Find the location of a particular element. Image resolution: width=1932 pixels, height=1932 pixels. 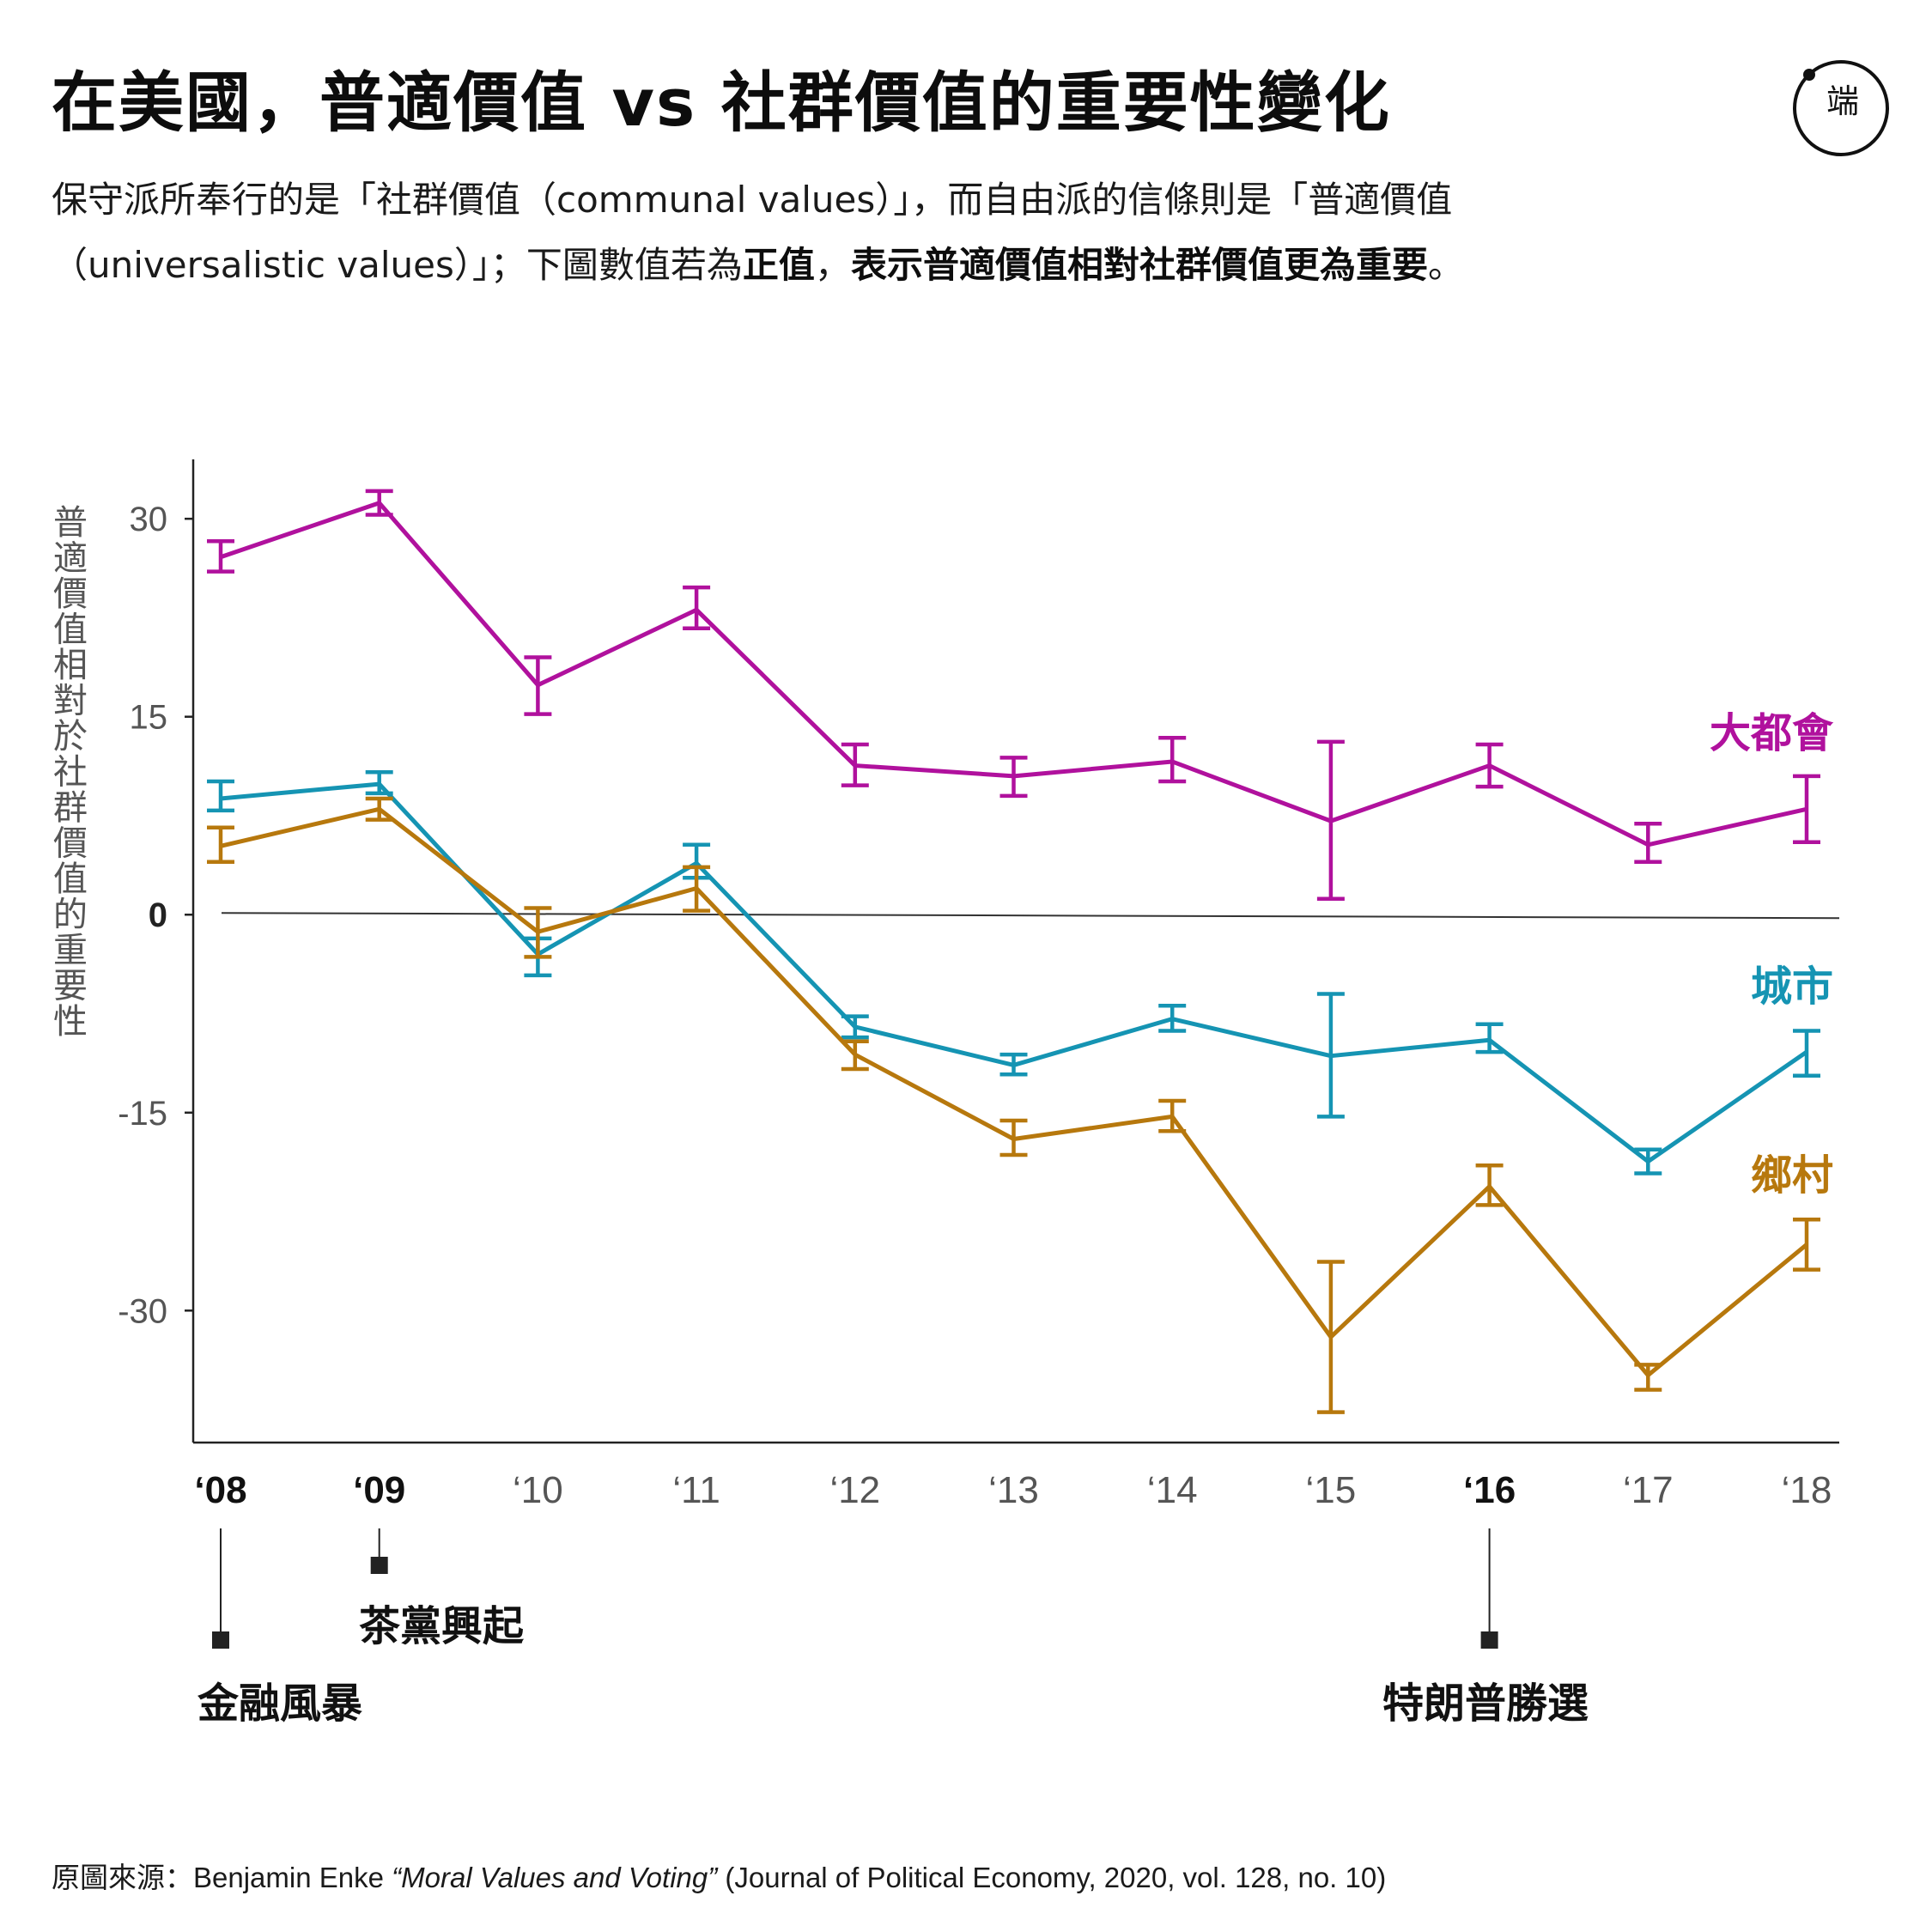

source-prefix: 原圖來源：Benjamin Enke is located at coordinates (222, 1878).